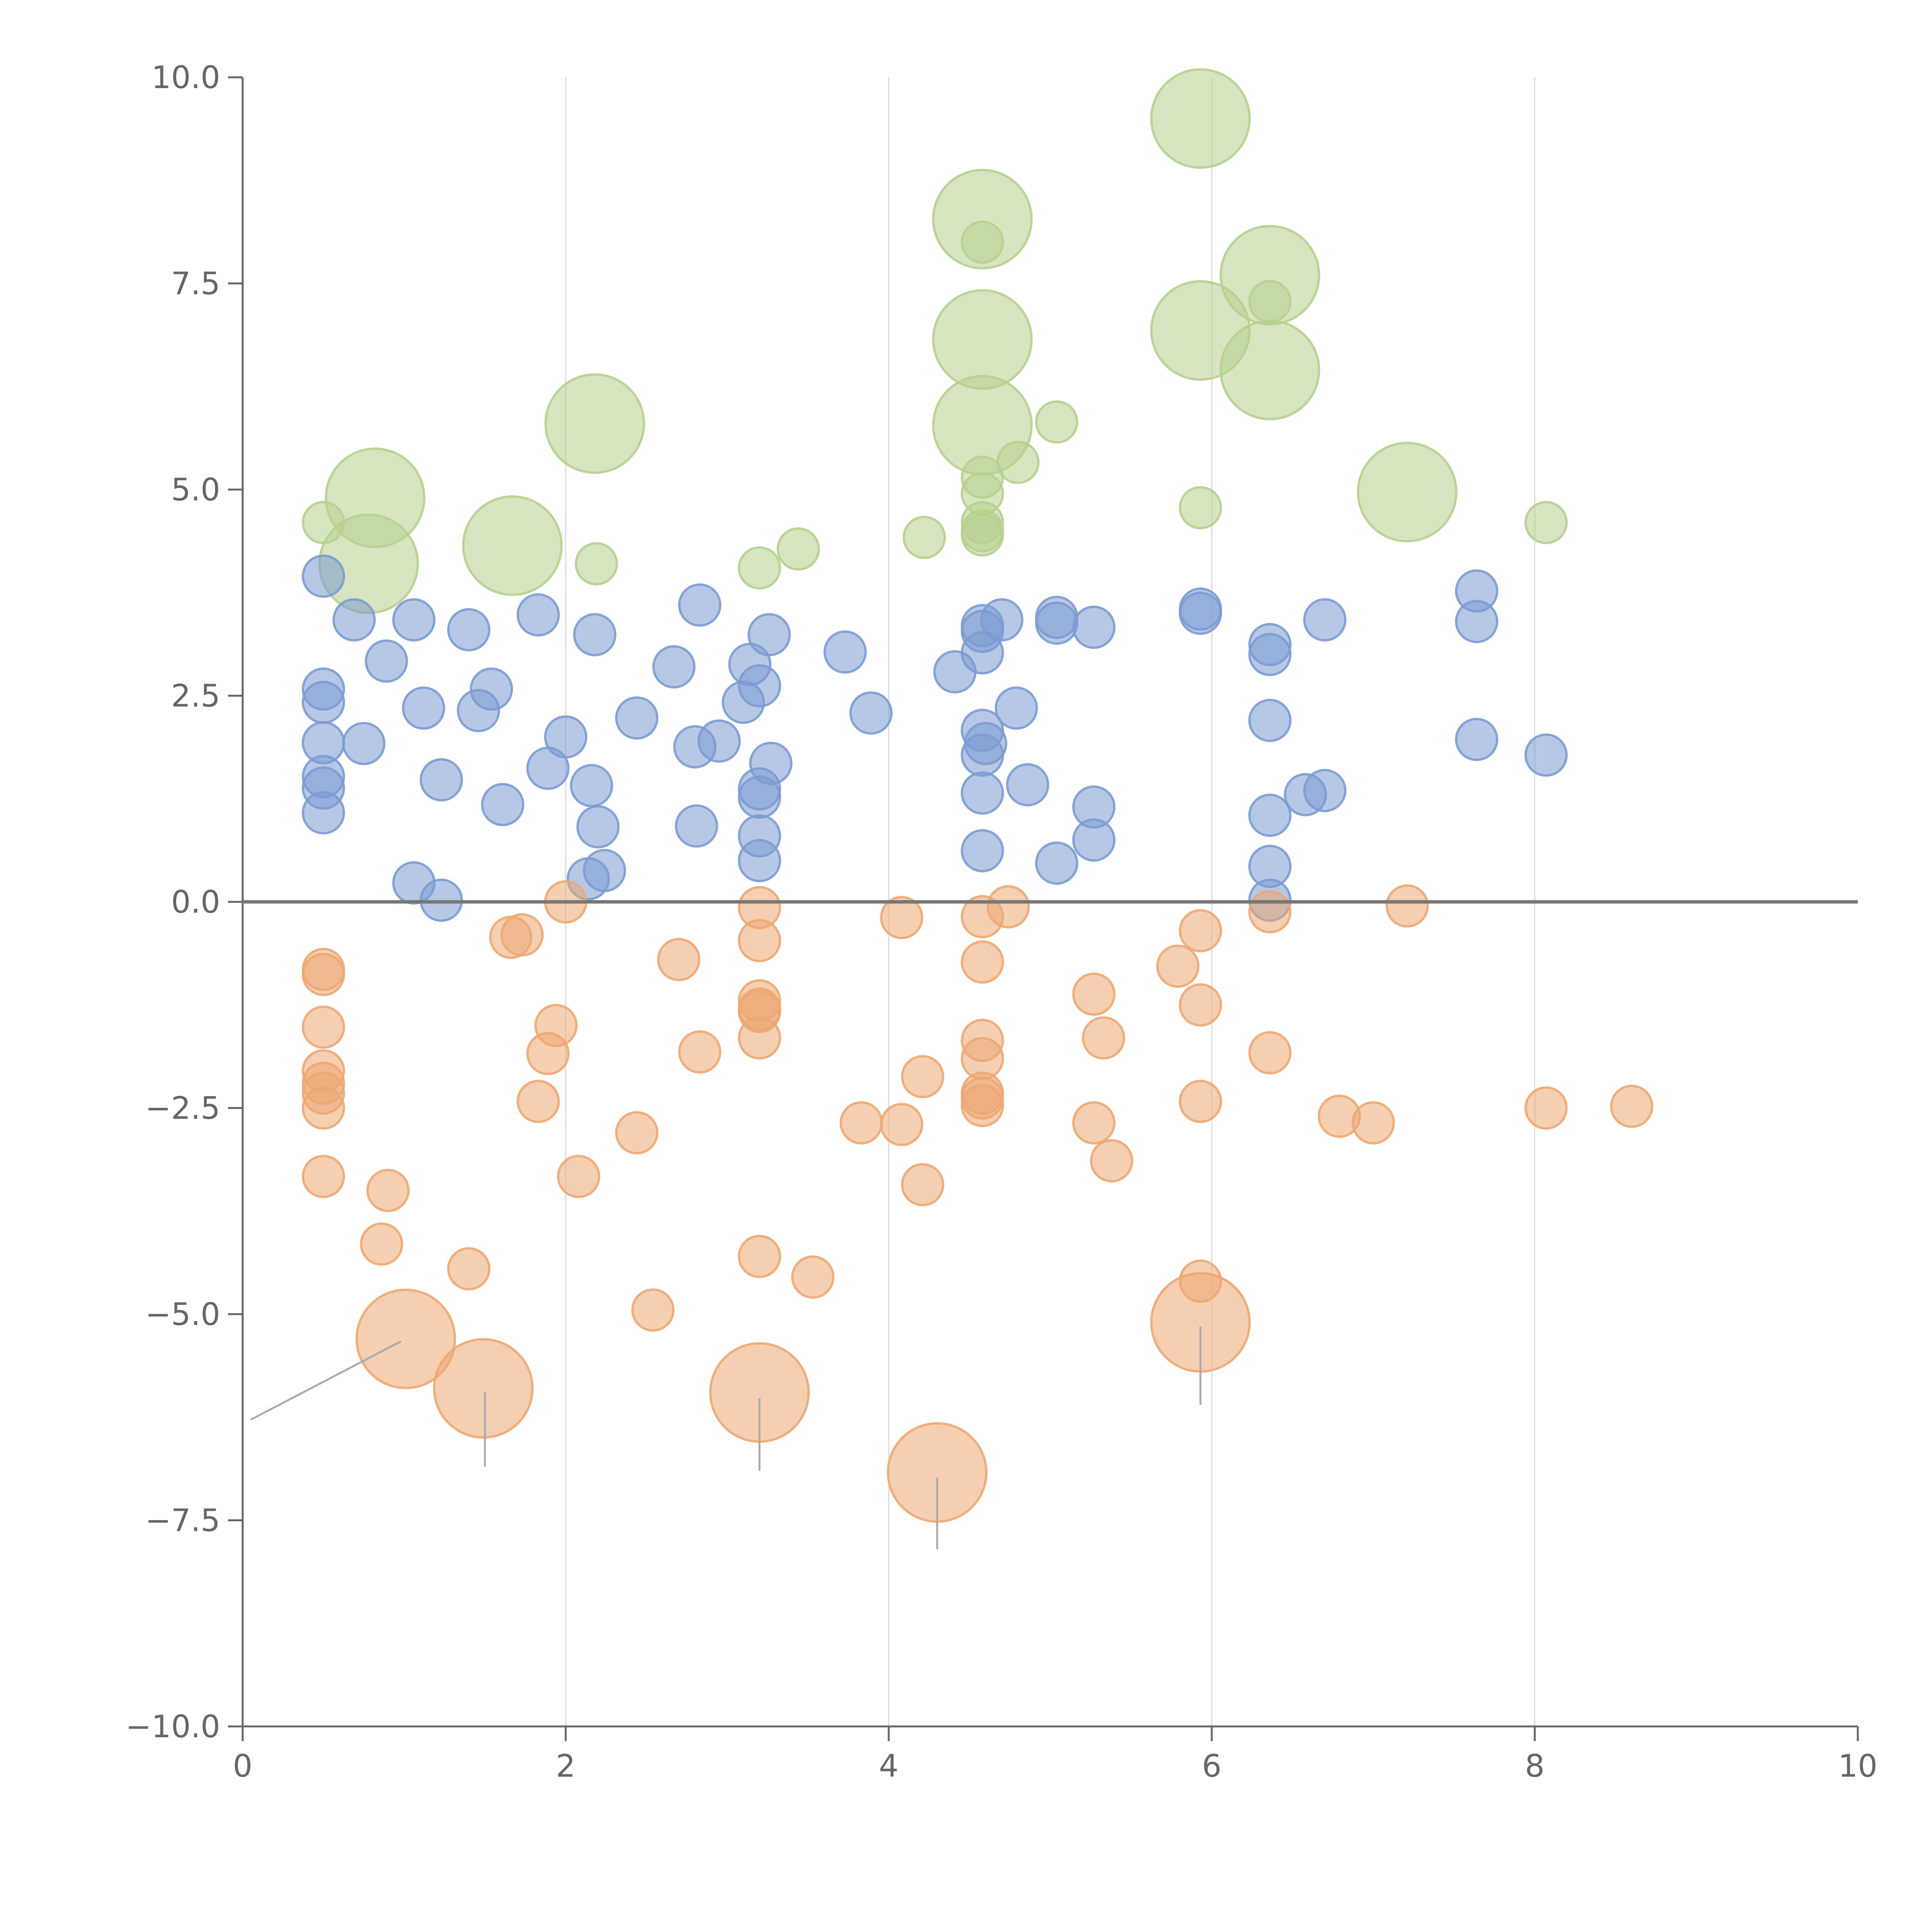 The height and width of the screenshot is (1932, 1932). What do you see at coordinates (1858, 1766) in the screenshot?
I see `x-tick-label: 10` at bounding box center [1858, 1766].